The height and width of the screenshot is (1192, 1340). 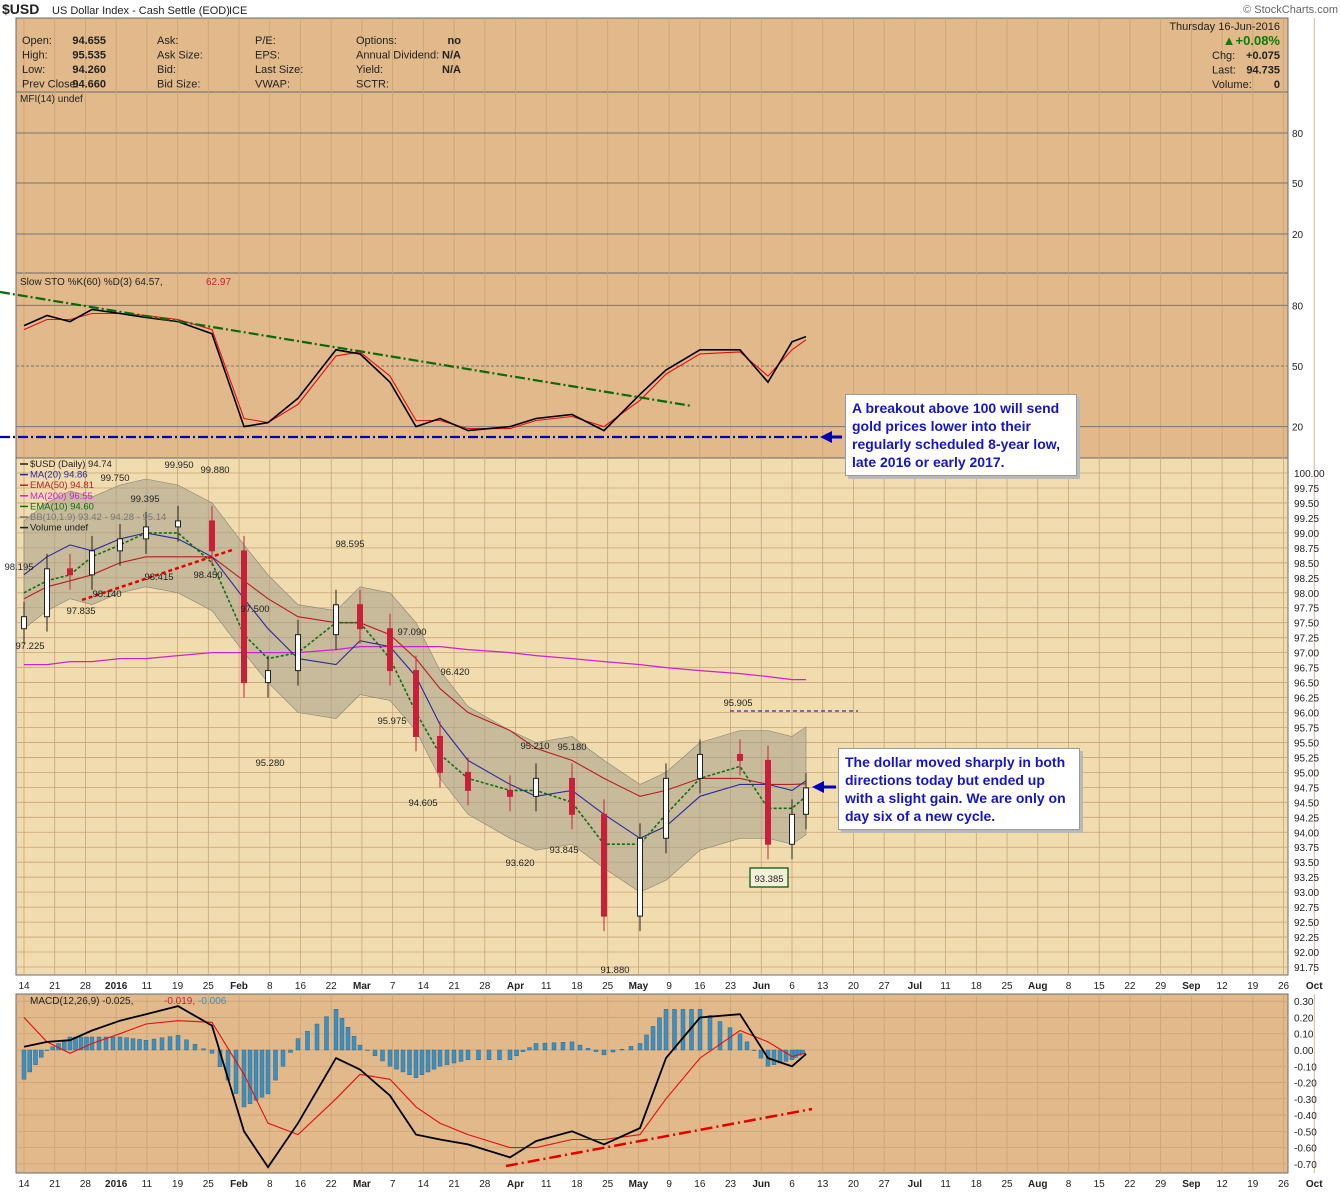 I want to click on mfi-tick: 20, so click(x=1298, y=235).